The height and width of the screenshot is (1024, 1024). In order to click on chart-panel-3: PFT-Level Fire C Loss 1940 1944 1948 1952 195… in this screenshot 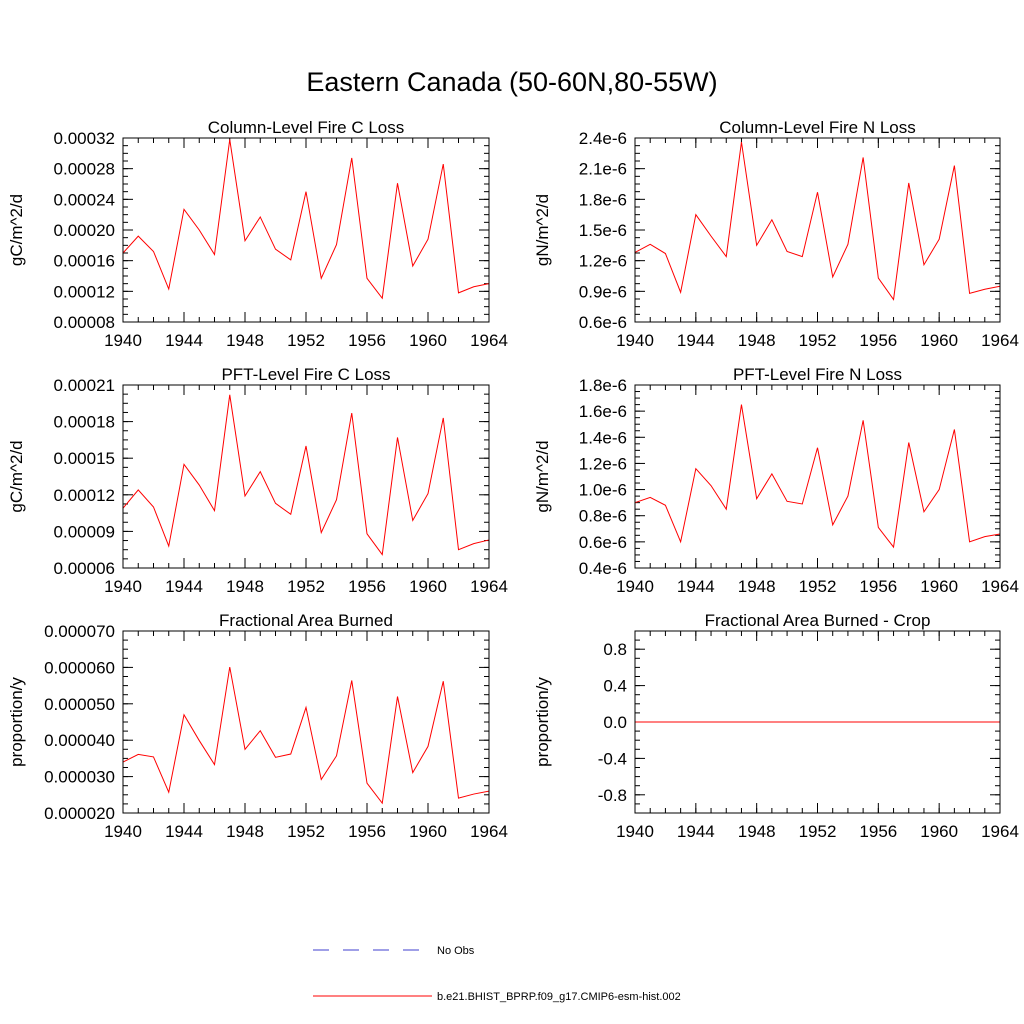, I will do `click(257, 480)`.